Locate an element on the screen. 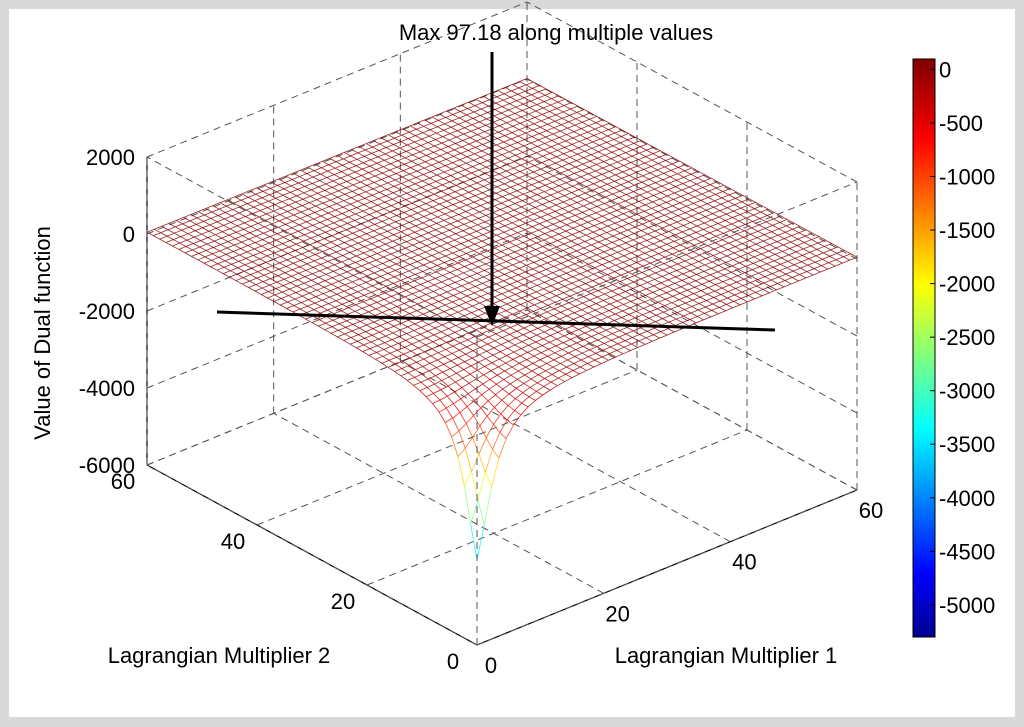 The width and height of the screenshot is (1024, 727). wall-grid-z is located at coordinates (337, 79).